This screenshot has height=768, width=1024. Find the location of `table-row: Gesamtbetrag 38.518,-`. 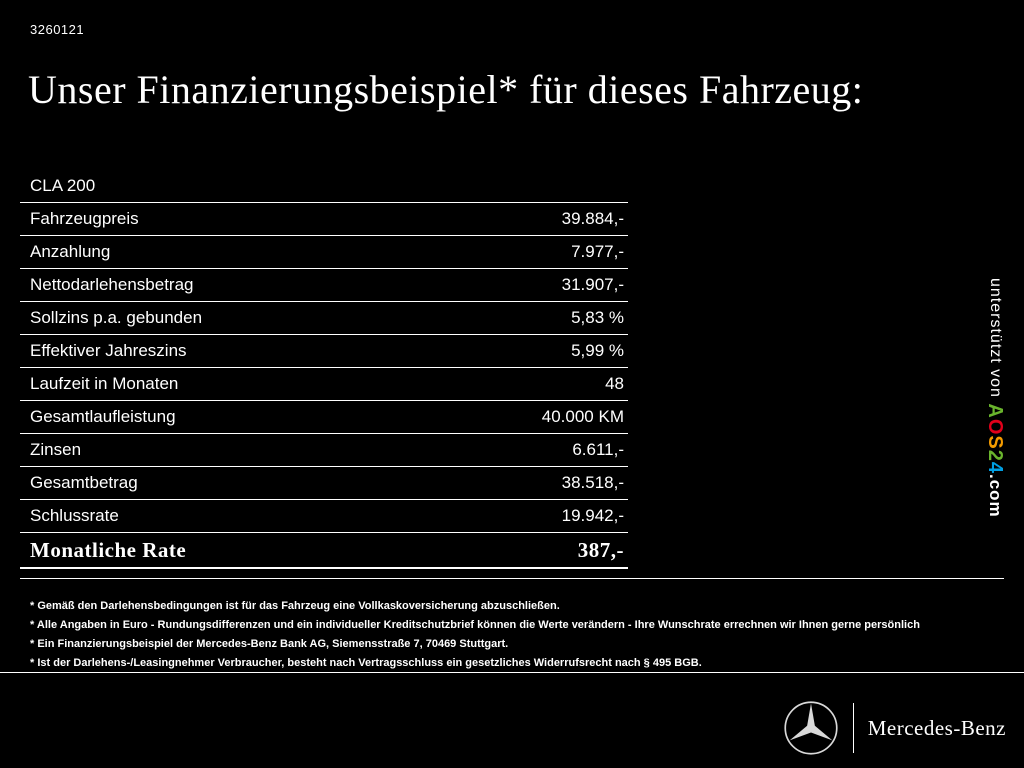

table-row: Gesamtbetrag 38.518,- is located at coordinates (324, 483).